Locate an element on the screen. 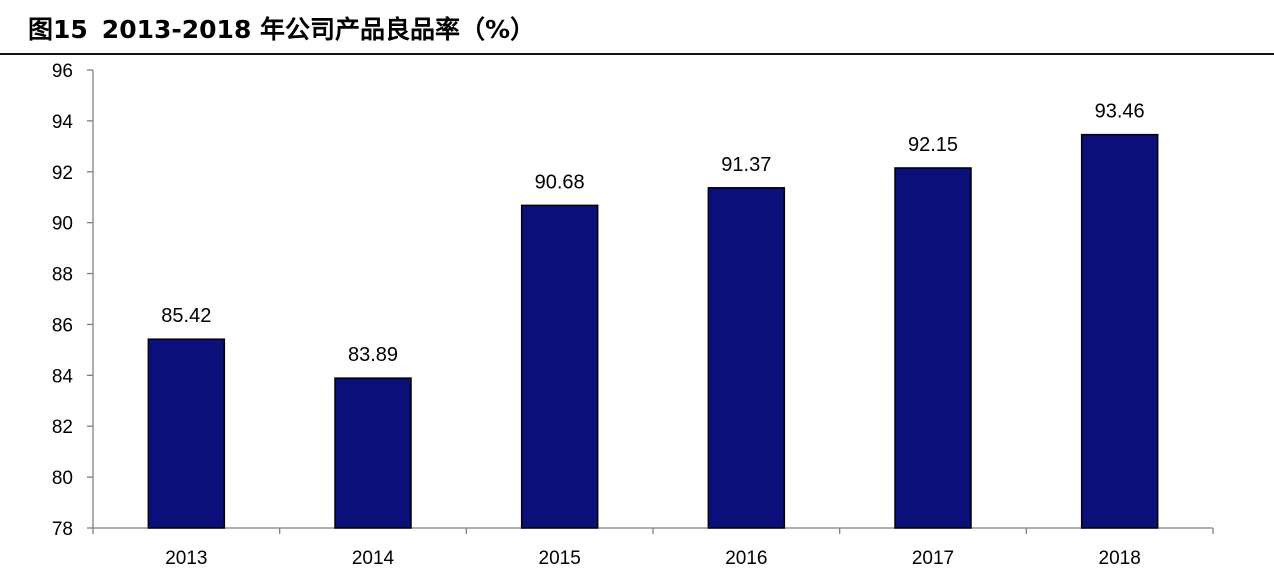  bar-2017 is located at coordinates (933, 348).